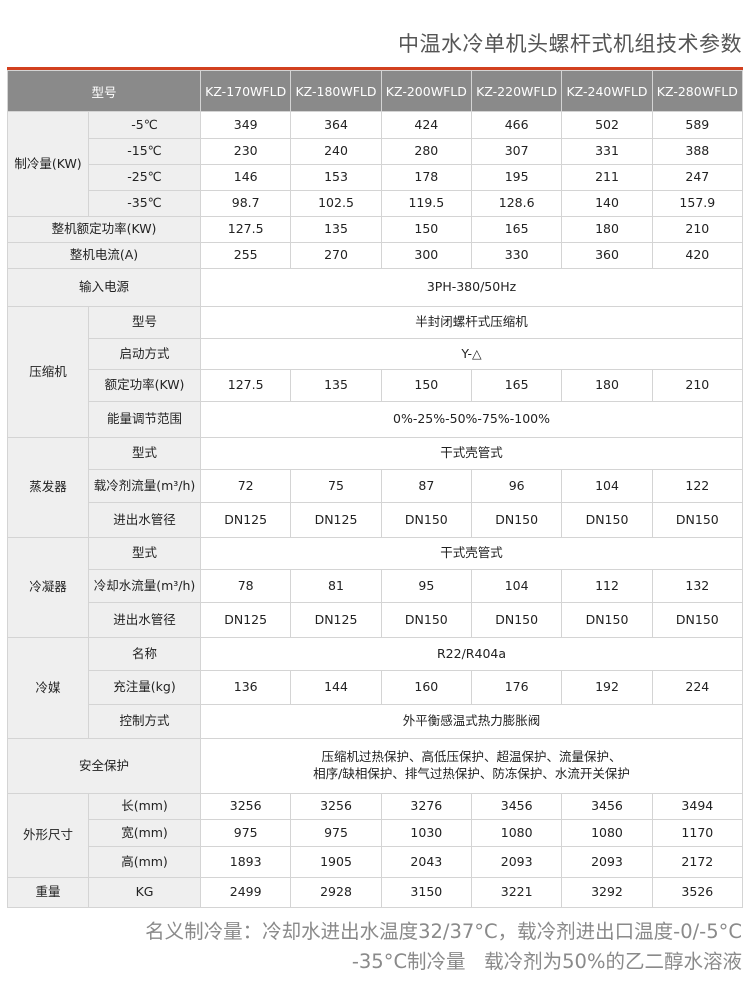 This screenshot has width=750, height=999. Describe the element at coordinates (607, 151) in the screenshot. I see `value-cell: 331` at that location.